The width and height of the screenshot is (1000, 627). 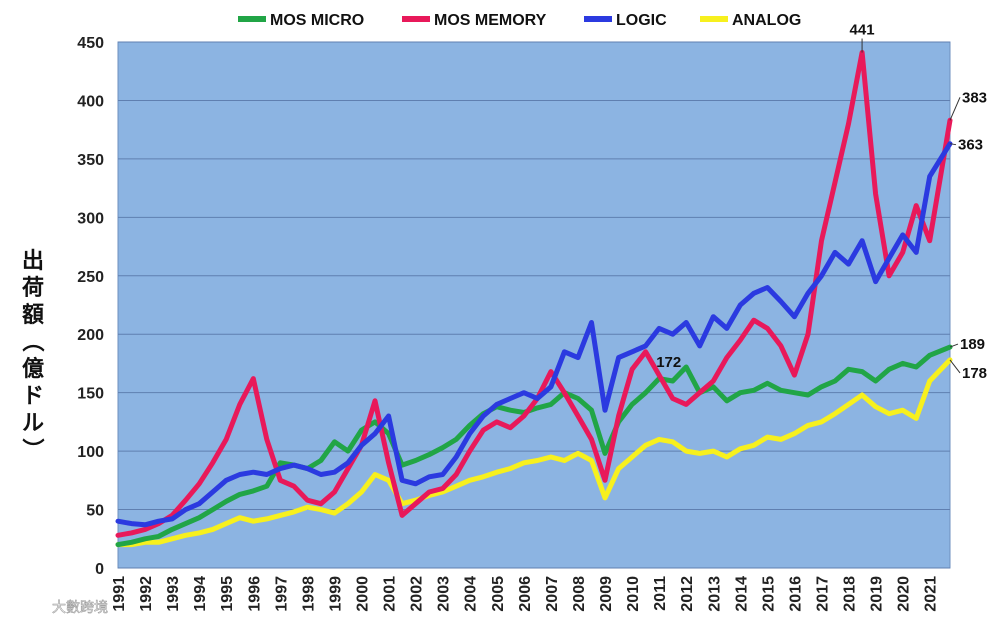 What do you see at coordinates (417, 594) in the screenshot?
I see `x-tick-label-2002: 2002` at bounding box center [417, 594].